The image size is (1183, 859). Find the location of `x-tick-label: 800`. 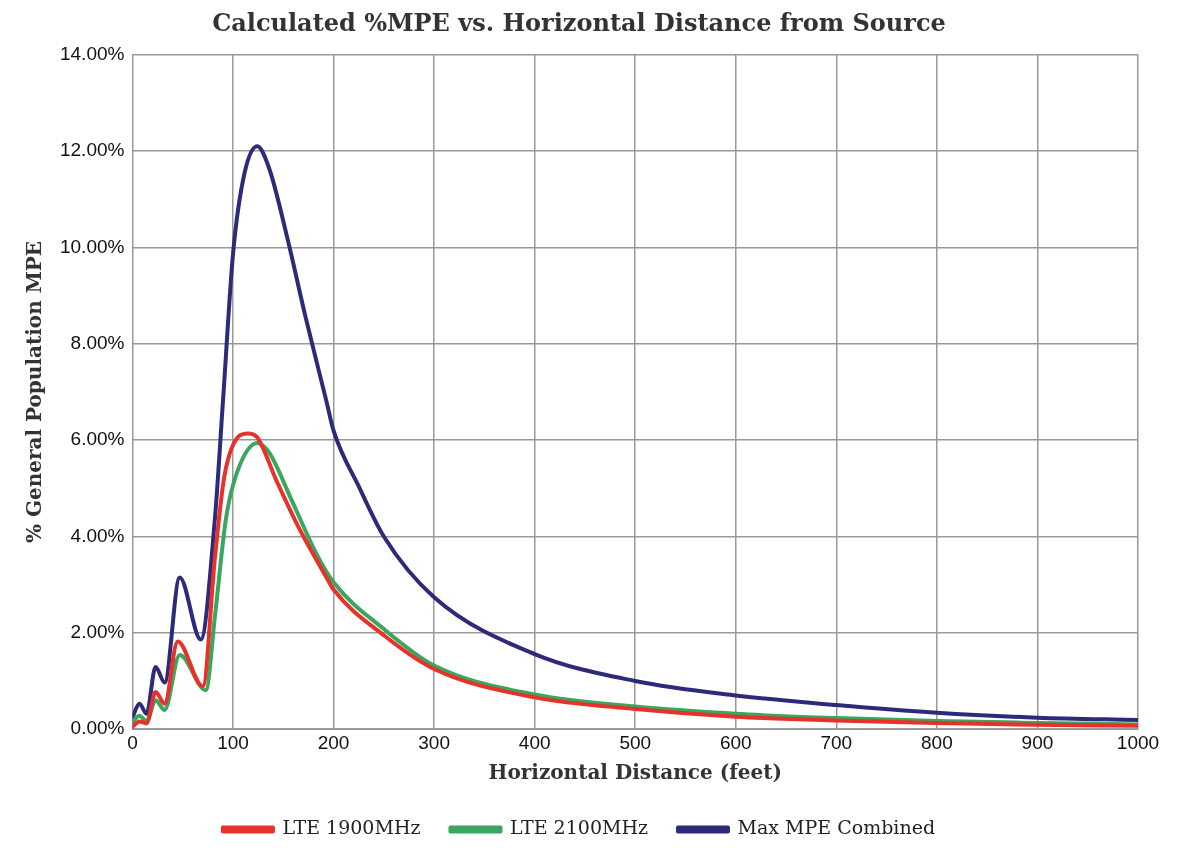

x-tick-label: 800 is located at coordinates (937, 742).